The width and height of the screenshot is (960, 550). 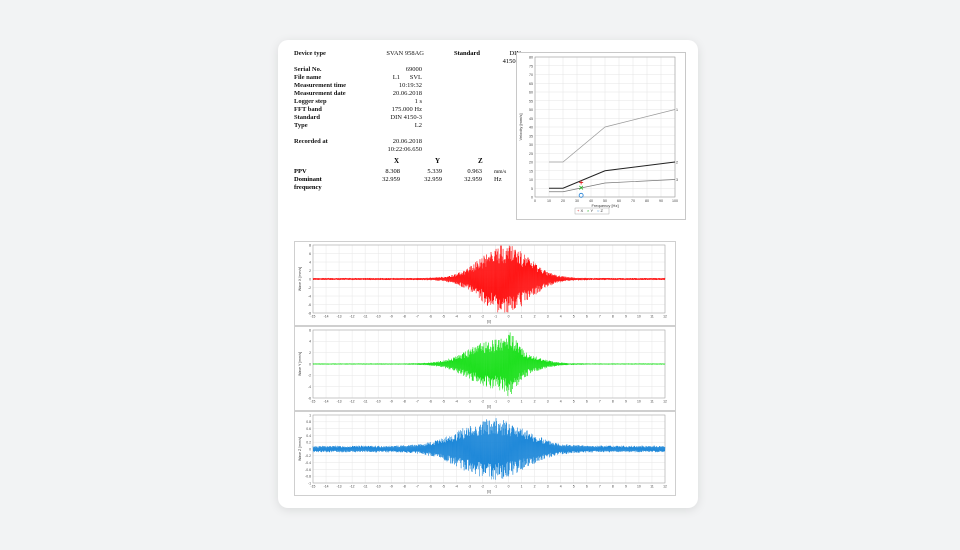 I want to click on standard-header-value: DIN 4150-3, so click(x=506, y=57).